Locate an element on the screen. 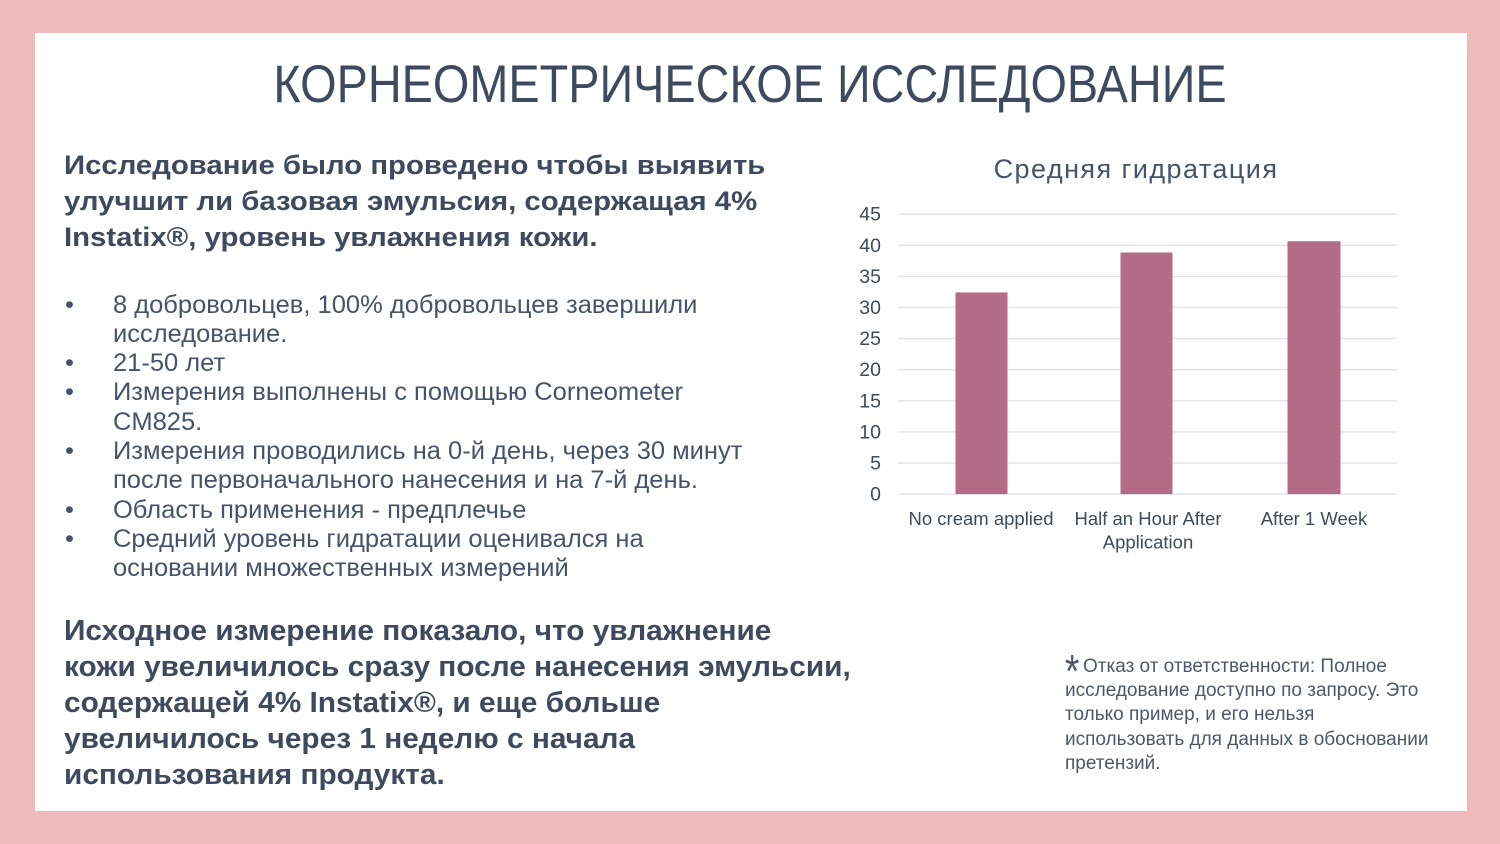 This screenshot has width=1500, height=844. svg-text: 45 is located at coordinates (870, 215).